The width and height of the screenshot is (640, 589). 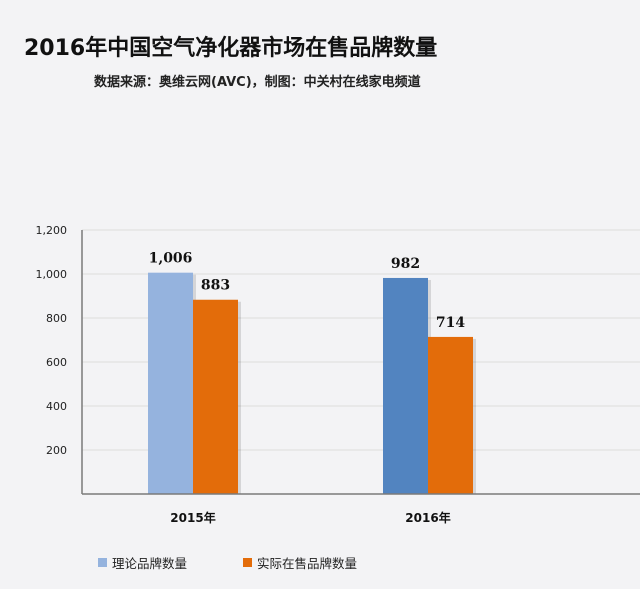 I want to click on legend-swatch-theoretical, so click(x=102, y=562).